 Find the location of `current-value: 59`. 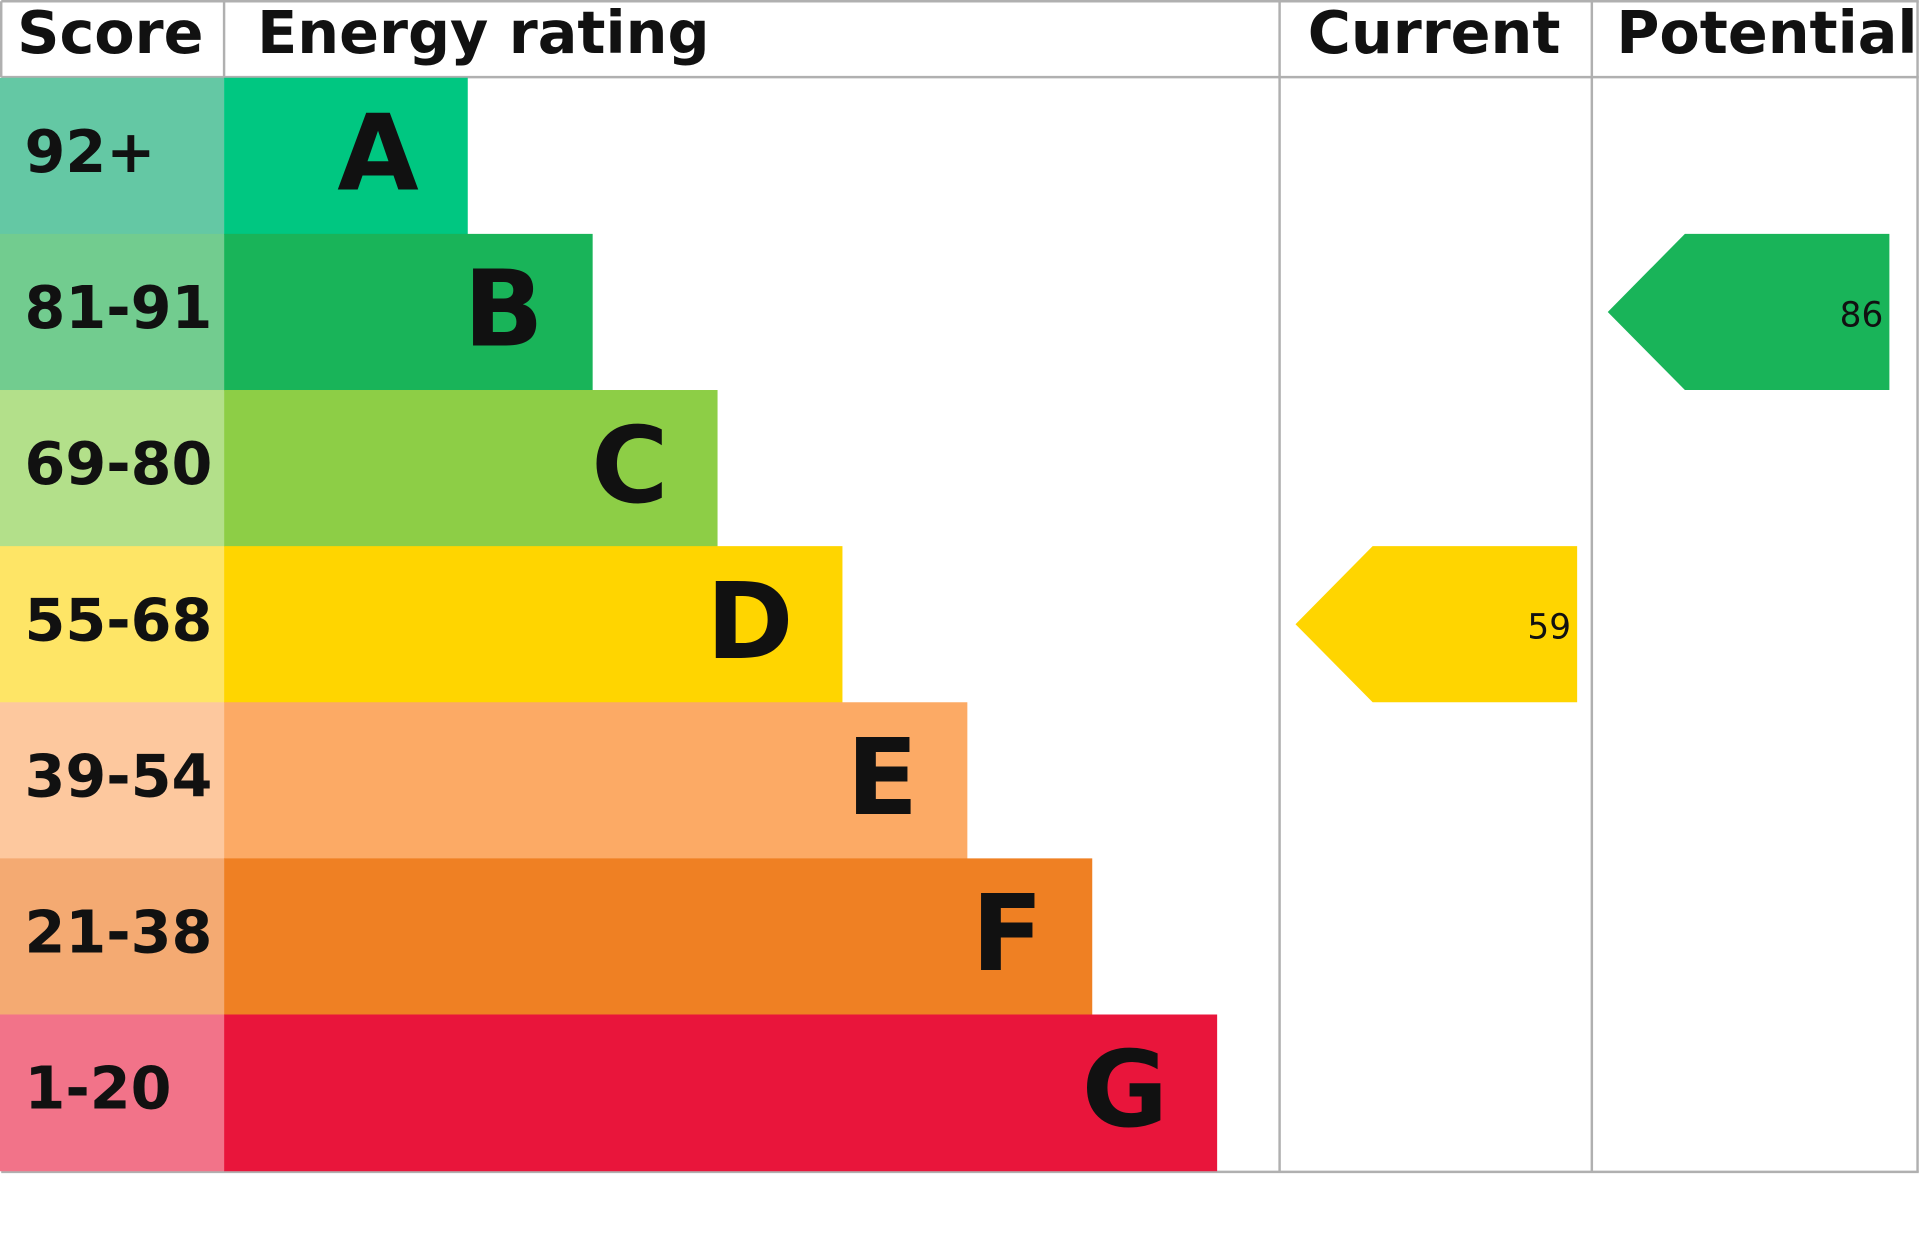

current-value: 59 is located at coordinates (1549, 628).